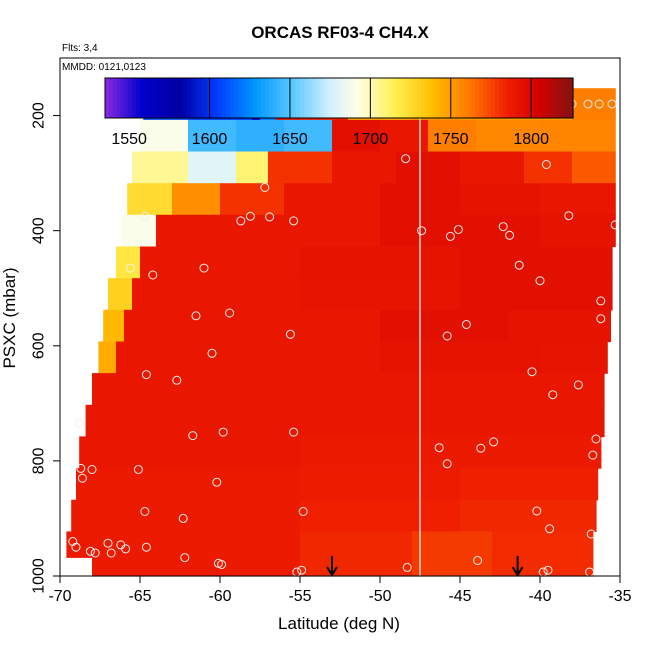 The height and width of the screenshot is (650, 650). Describe the element at coordinates (39, 345) in the screenshot. I see `y-tick-label: 600` at that location.